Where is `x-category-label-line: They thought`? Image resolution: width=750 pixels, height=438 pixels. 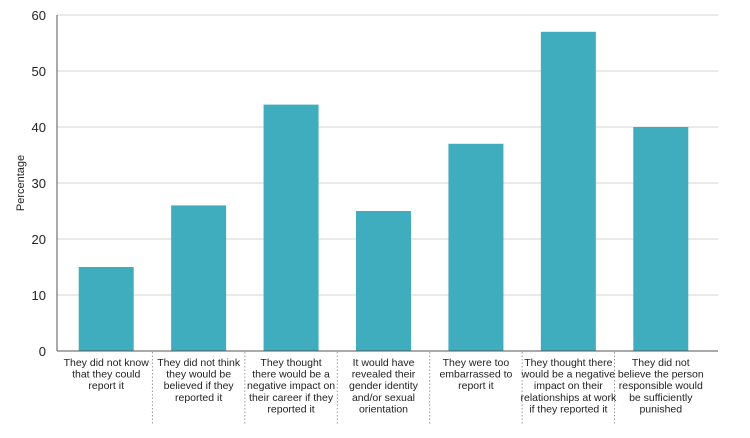 x-category-label-line: They thought is located at coordinates (290, 363).